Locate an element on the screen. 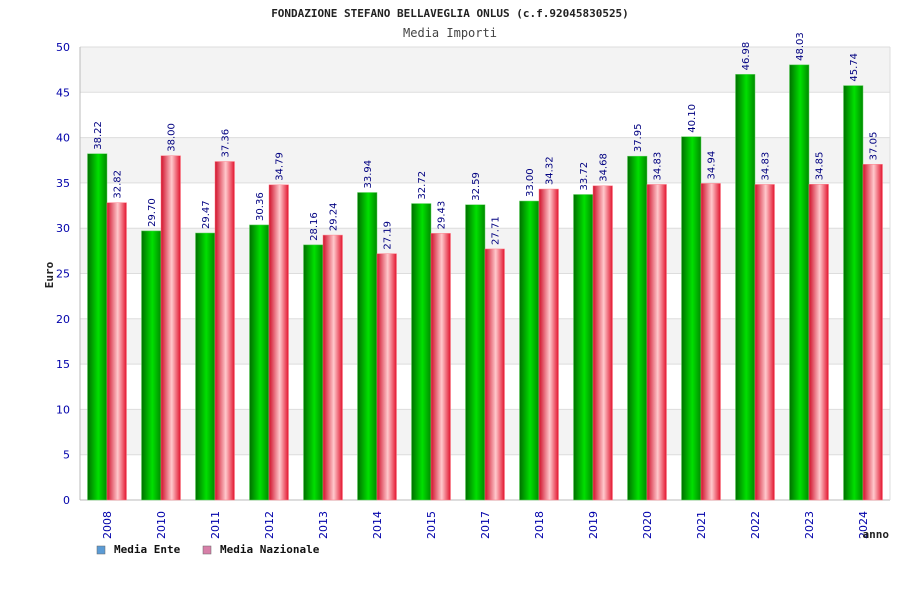  value-label: 34.68 is located at coordinates (604, 167).